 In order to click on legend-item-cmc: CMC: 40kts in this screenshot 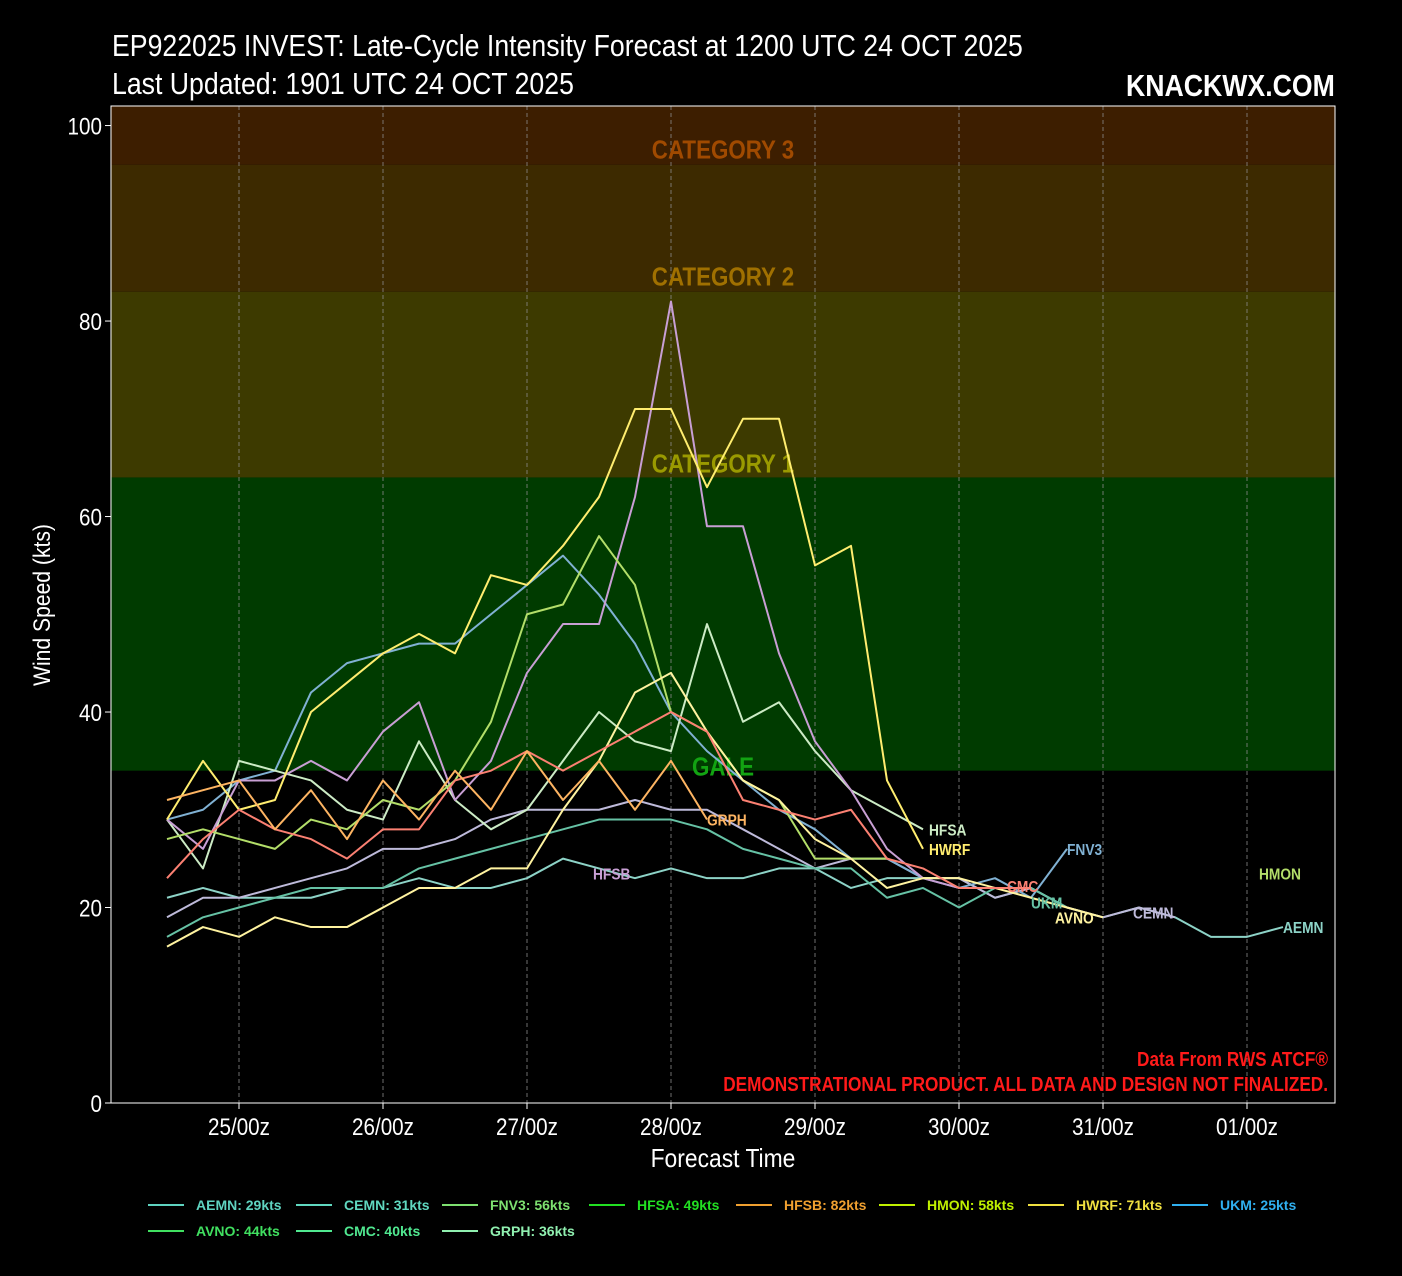, I will do `click(358, 1231)`.